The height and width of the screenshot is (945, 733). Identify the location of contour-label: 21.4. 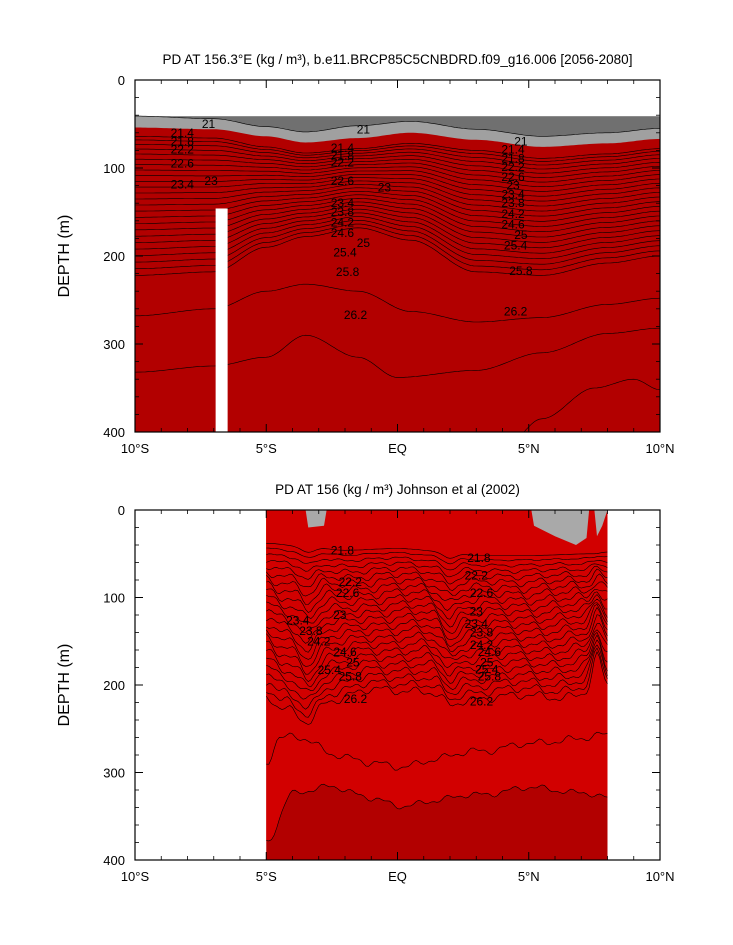
(513, 150).